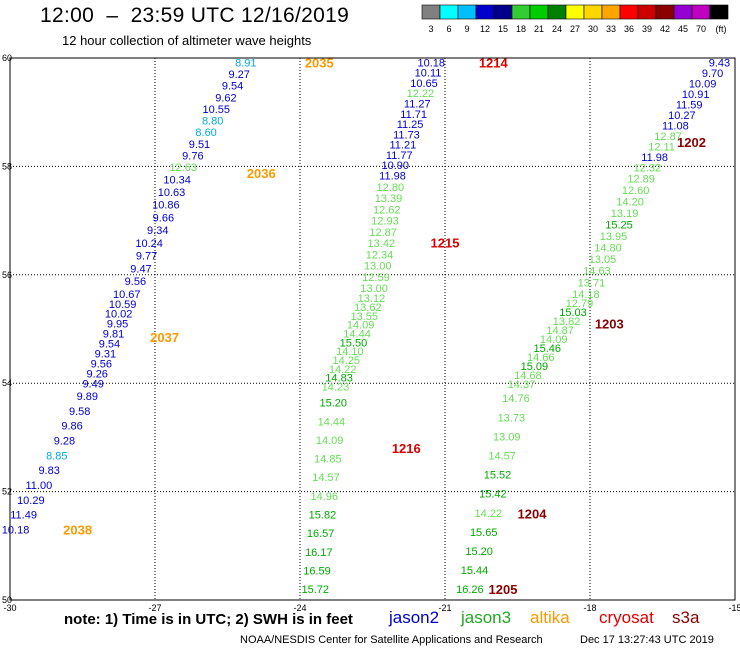 The height and width of the screenshot is (650, 740). I want to click on wave-height-value: 14.22, so click(343, 370).